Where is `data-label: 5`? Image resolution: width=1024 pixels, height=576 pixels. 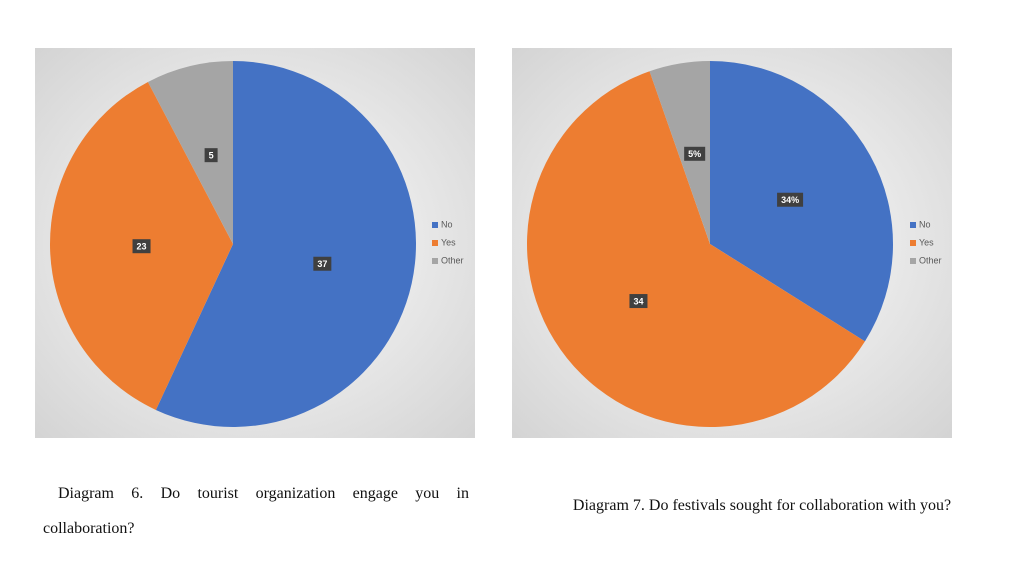
data-label: 5 is located at coordinates (211, 156).